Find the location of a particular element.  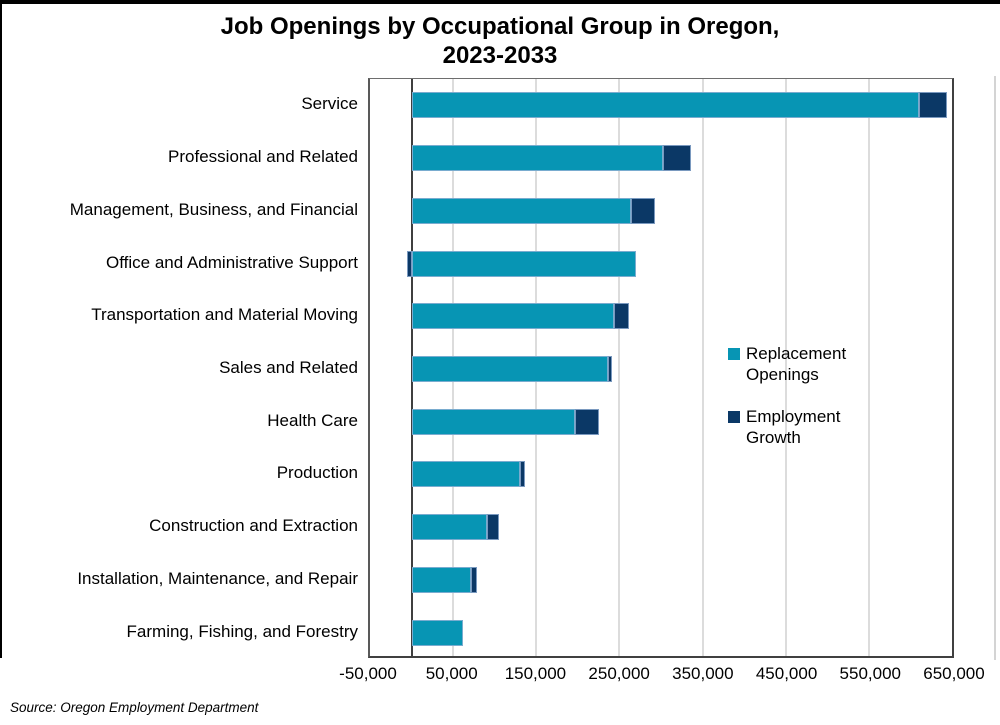

legend-item-employment-growth: Employment Growth is located at coordinates (813, 427).